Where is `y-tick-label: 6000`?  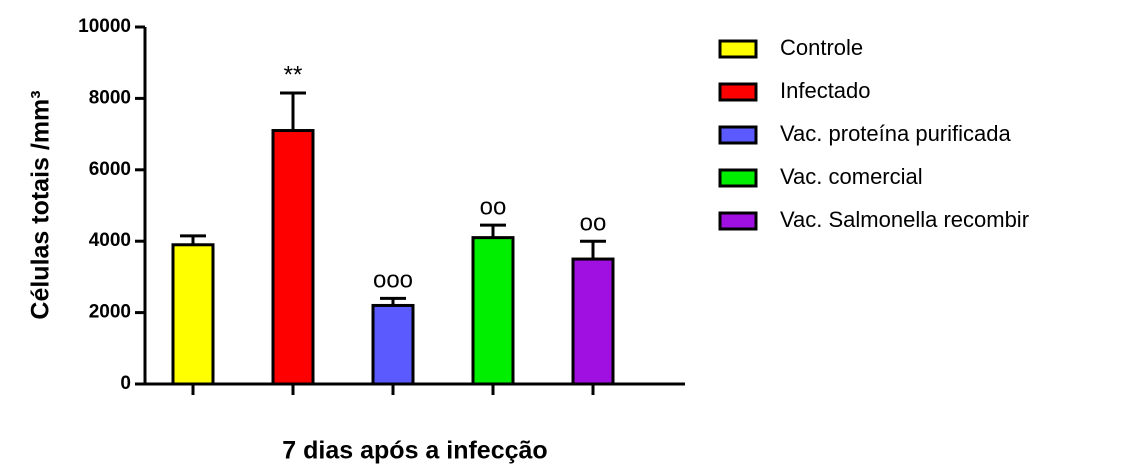 y-tick-label: 6000 is located at coordinates (110, 169).